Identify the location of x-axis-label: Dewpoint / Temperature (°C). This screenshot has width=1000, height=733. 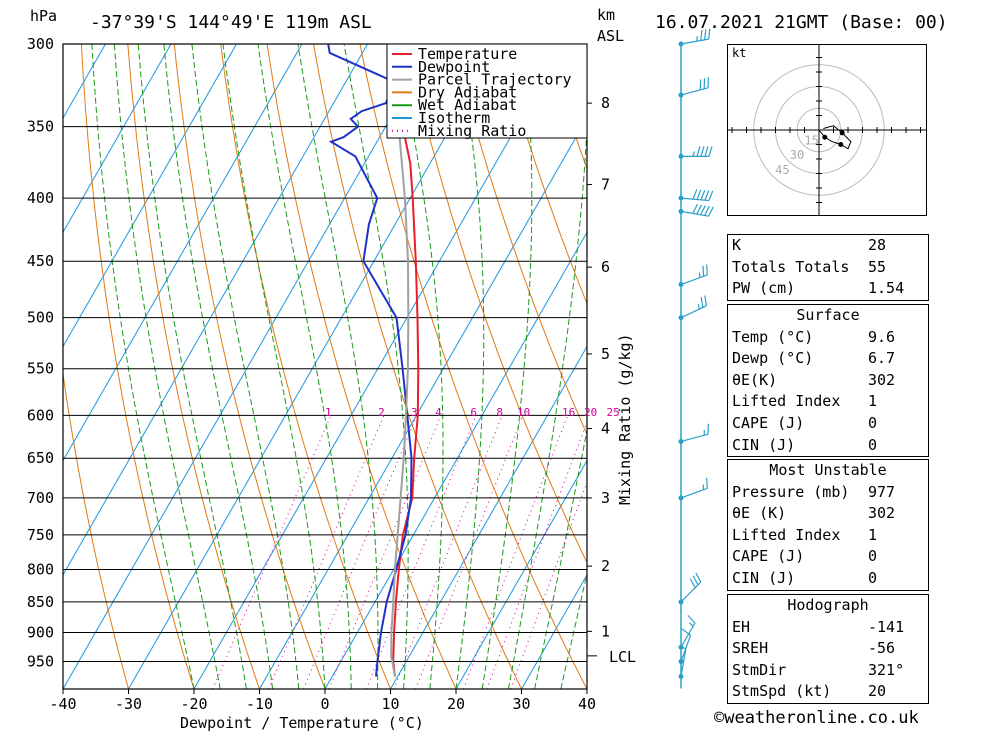
(302, 723).